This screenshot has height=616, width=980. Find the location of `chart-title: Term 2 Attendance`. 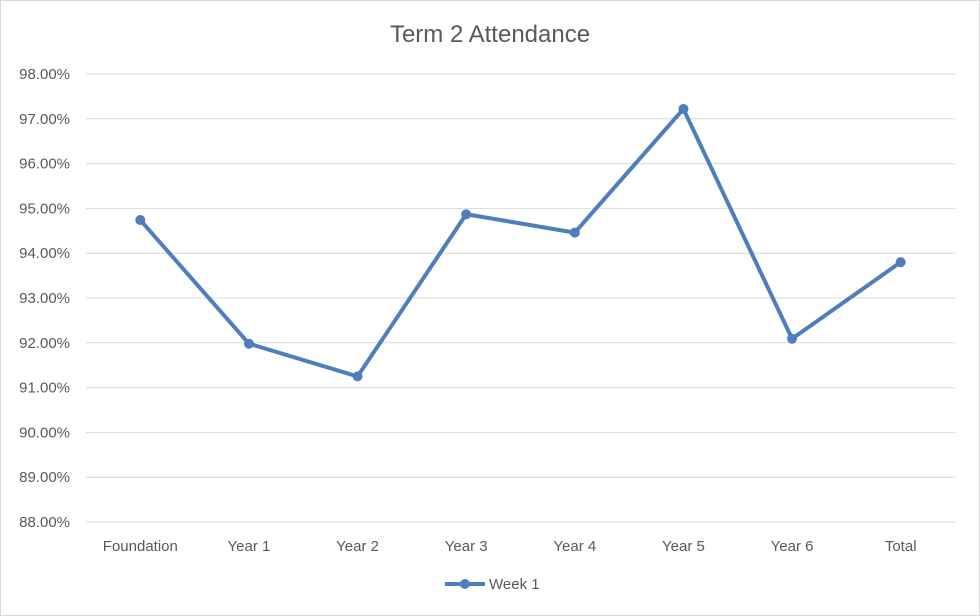

chart-title: Term 2 Attendance is located at coordinates (490, 34).